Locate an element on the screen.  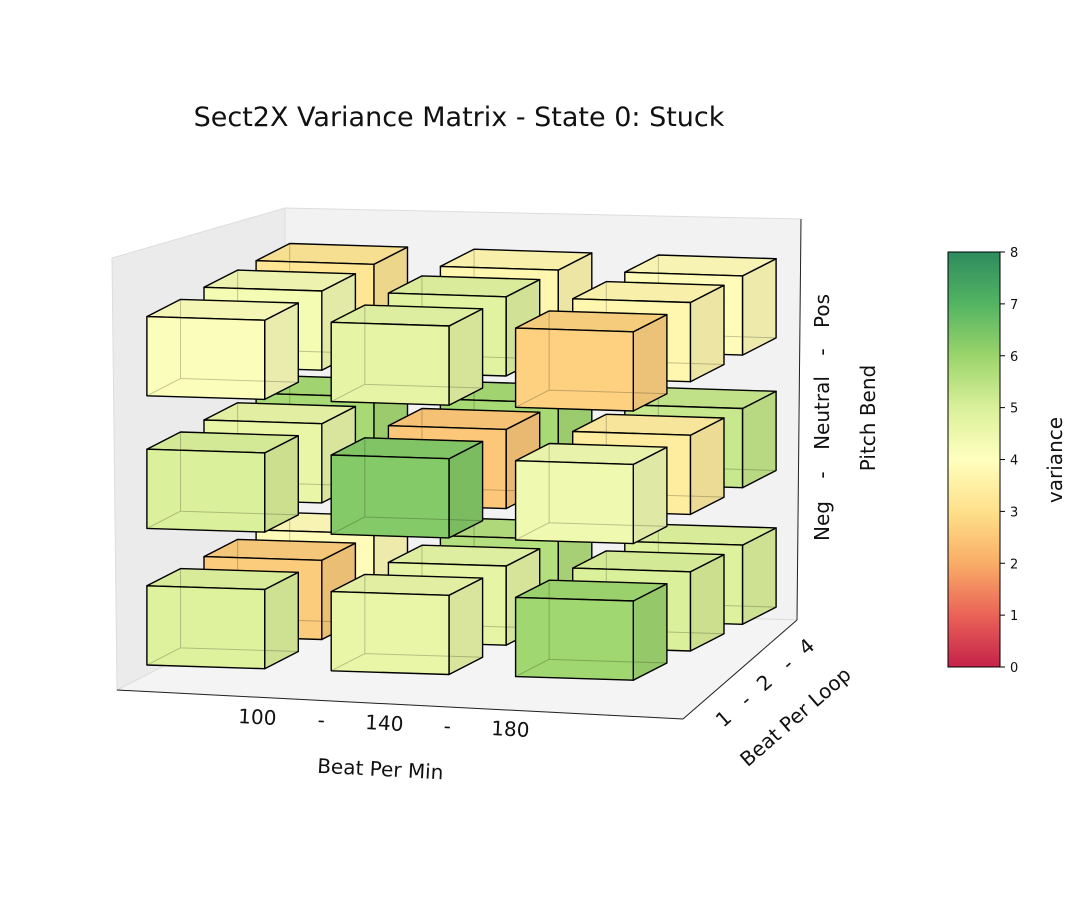
z-tick-label: Pos is located at coordinates (822, 311).